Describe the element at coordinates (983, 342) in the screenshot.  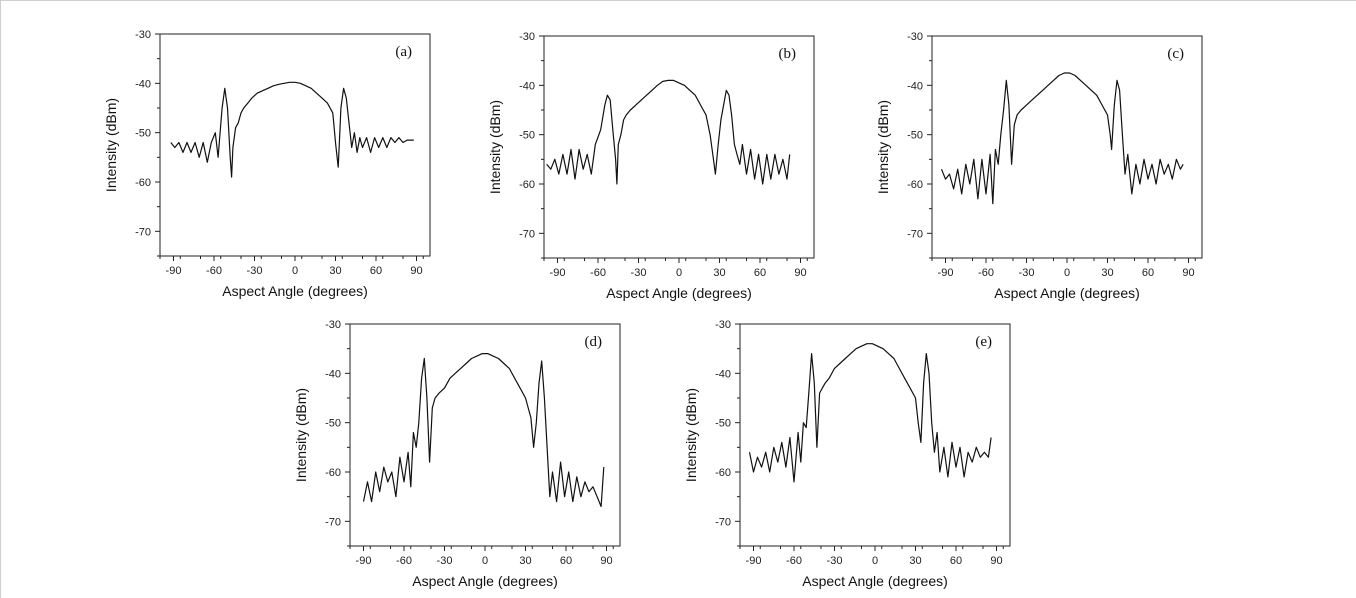
I see `panel-label: (e)` at that location.